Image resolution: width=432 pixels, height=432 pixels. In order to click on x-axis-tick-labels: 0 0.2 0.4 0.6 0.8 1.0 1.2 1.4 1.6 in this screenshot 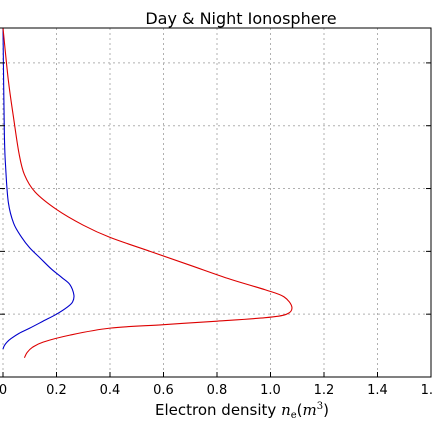, I will do `click(216, 390)`.